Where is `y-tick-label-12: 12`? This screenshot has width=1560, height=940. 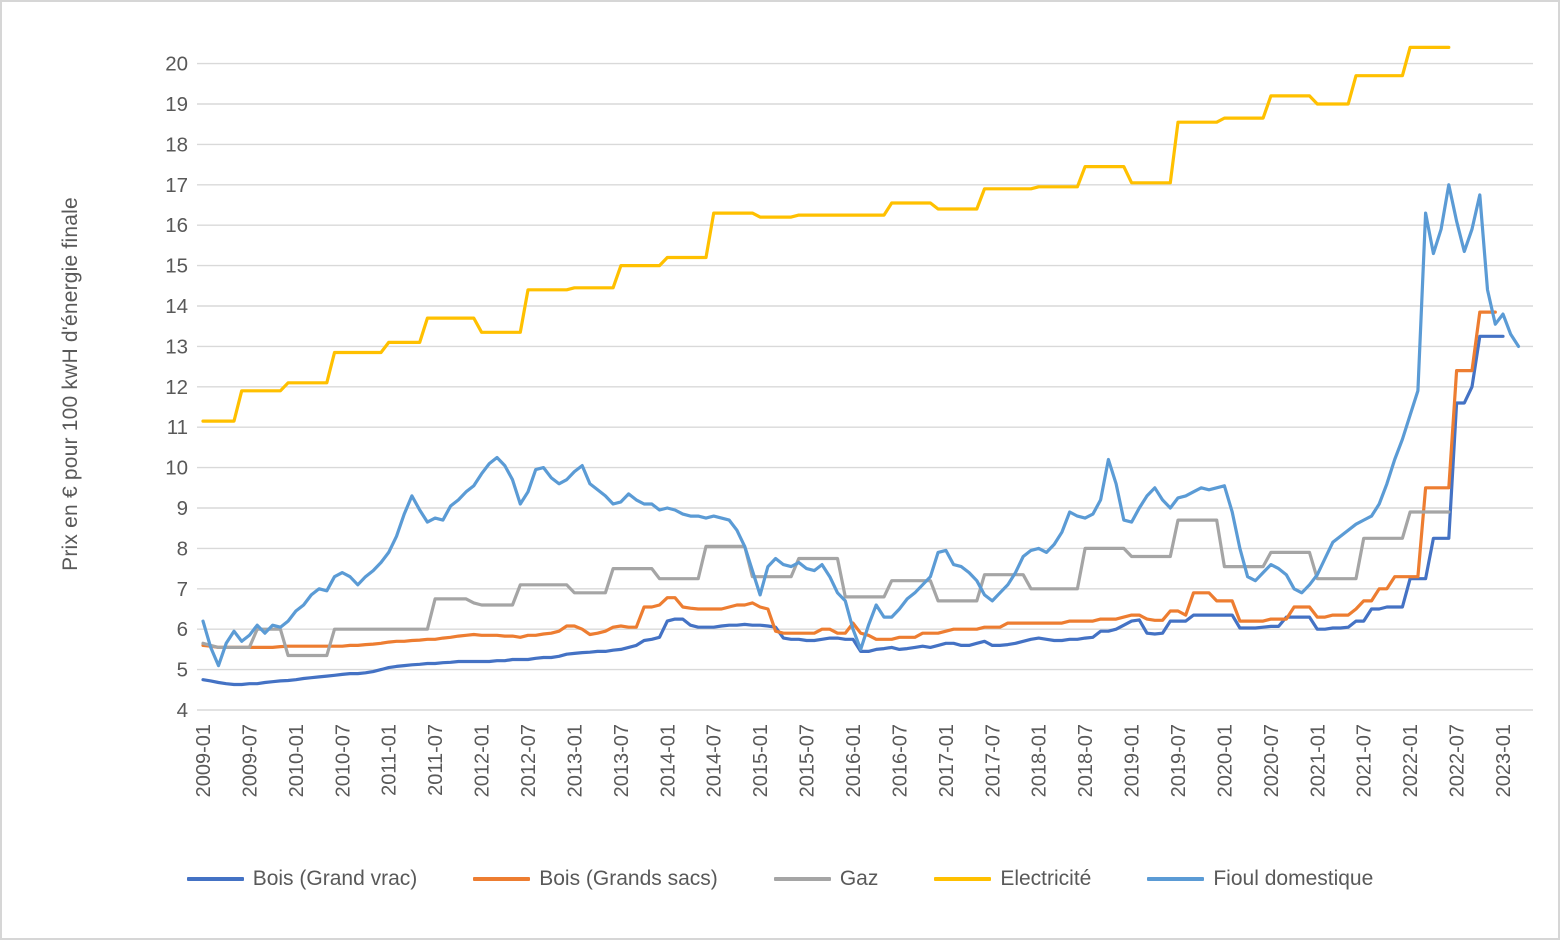
y-tick-label-12: 12 is located at coordinates (176, 387).